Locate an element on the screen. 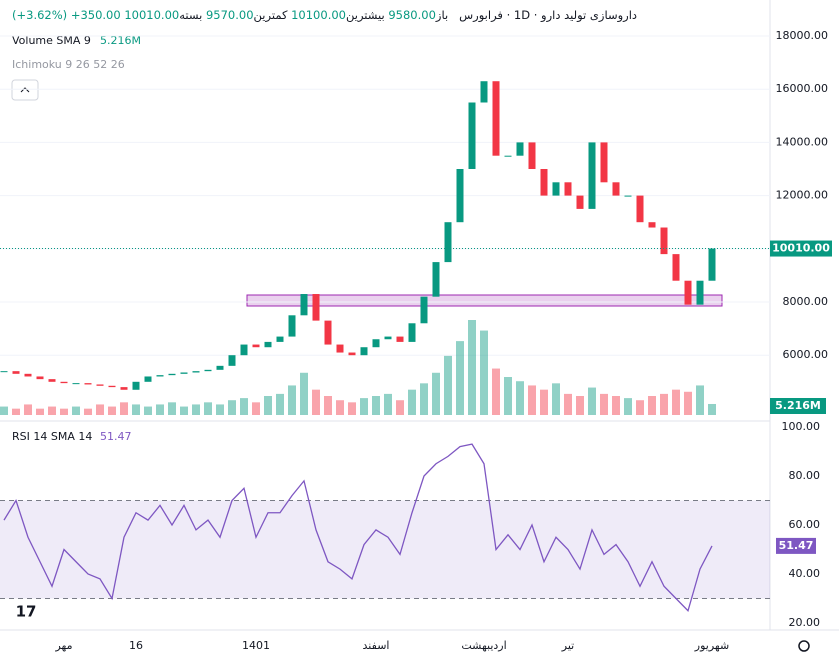 The image size is (839, 660). zone-rect is located at coordinates (484, 300).